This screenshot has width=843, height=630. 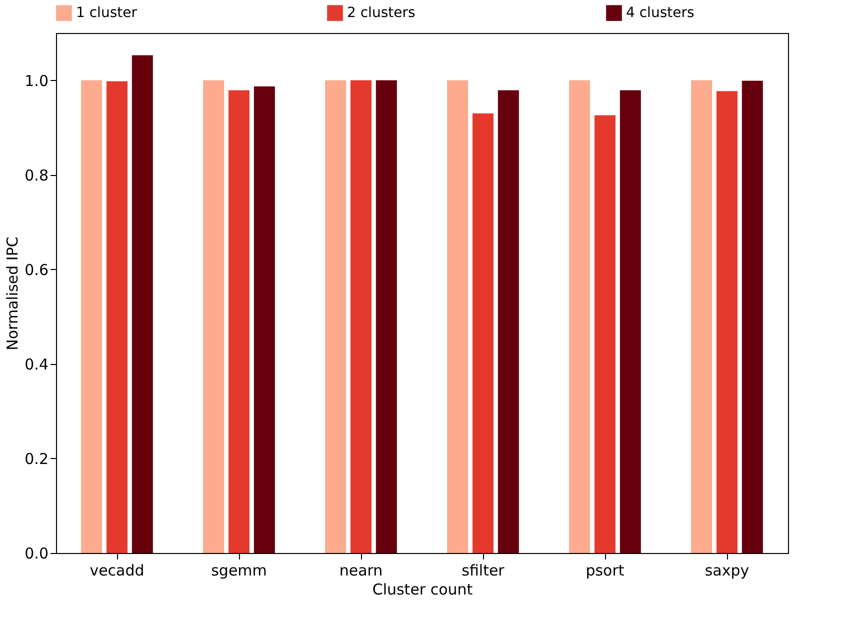 What do you see at coordinates (361, 571) in the screenshot?
I see `x-tick-label: nearn` at bounding box center [361, 571].